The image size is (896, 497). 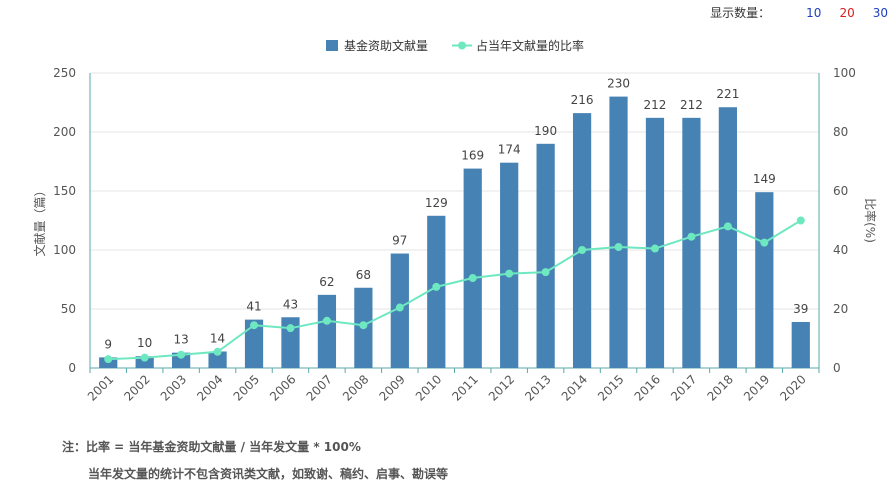 What do you see at coordinates (582, 100) in the screenshot?
I see `bar-value-label: 216` at bounding box center [582, 100].